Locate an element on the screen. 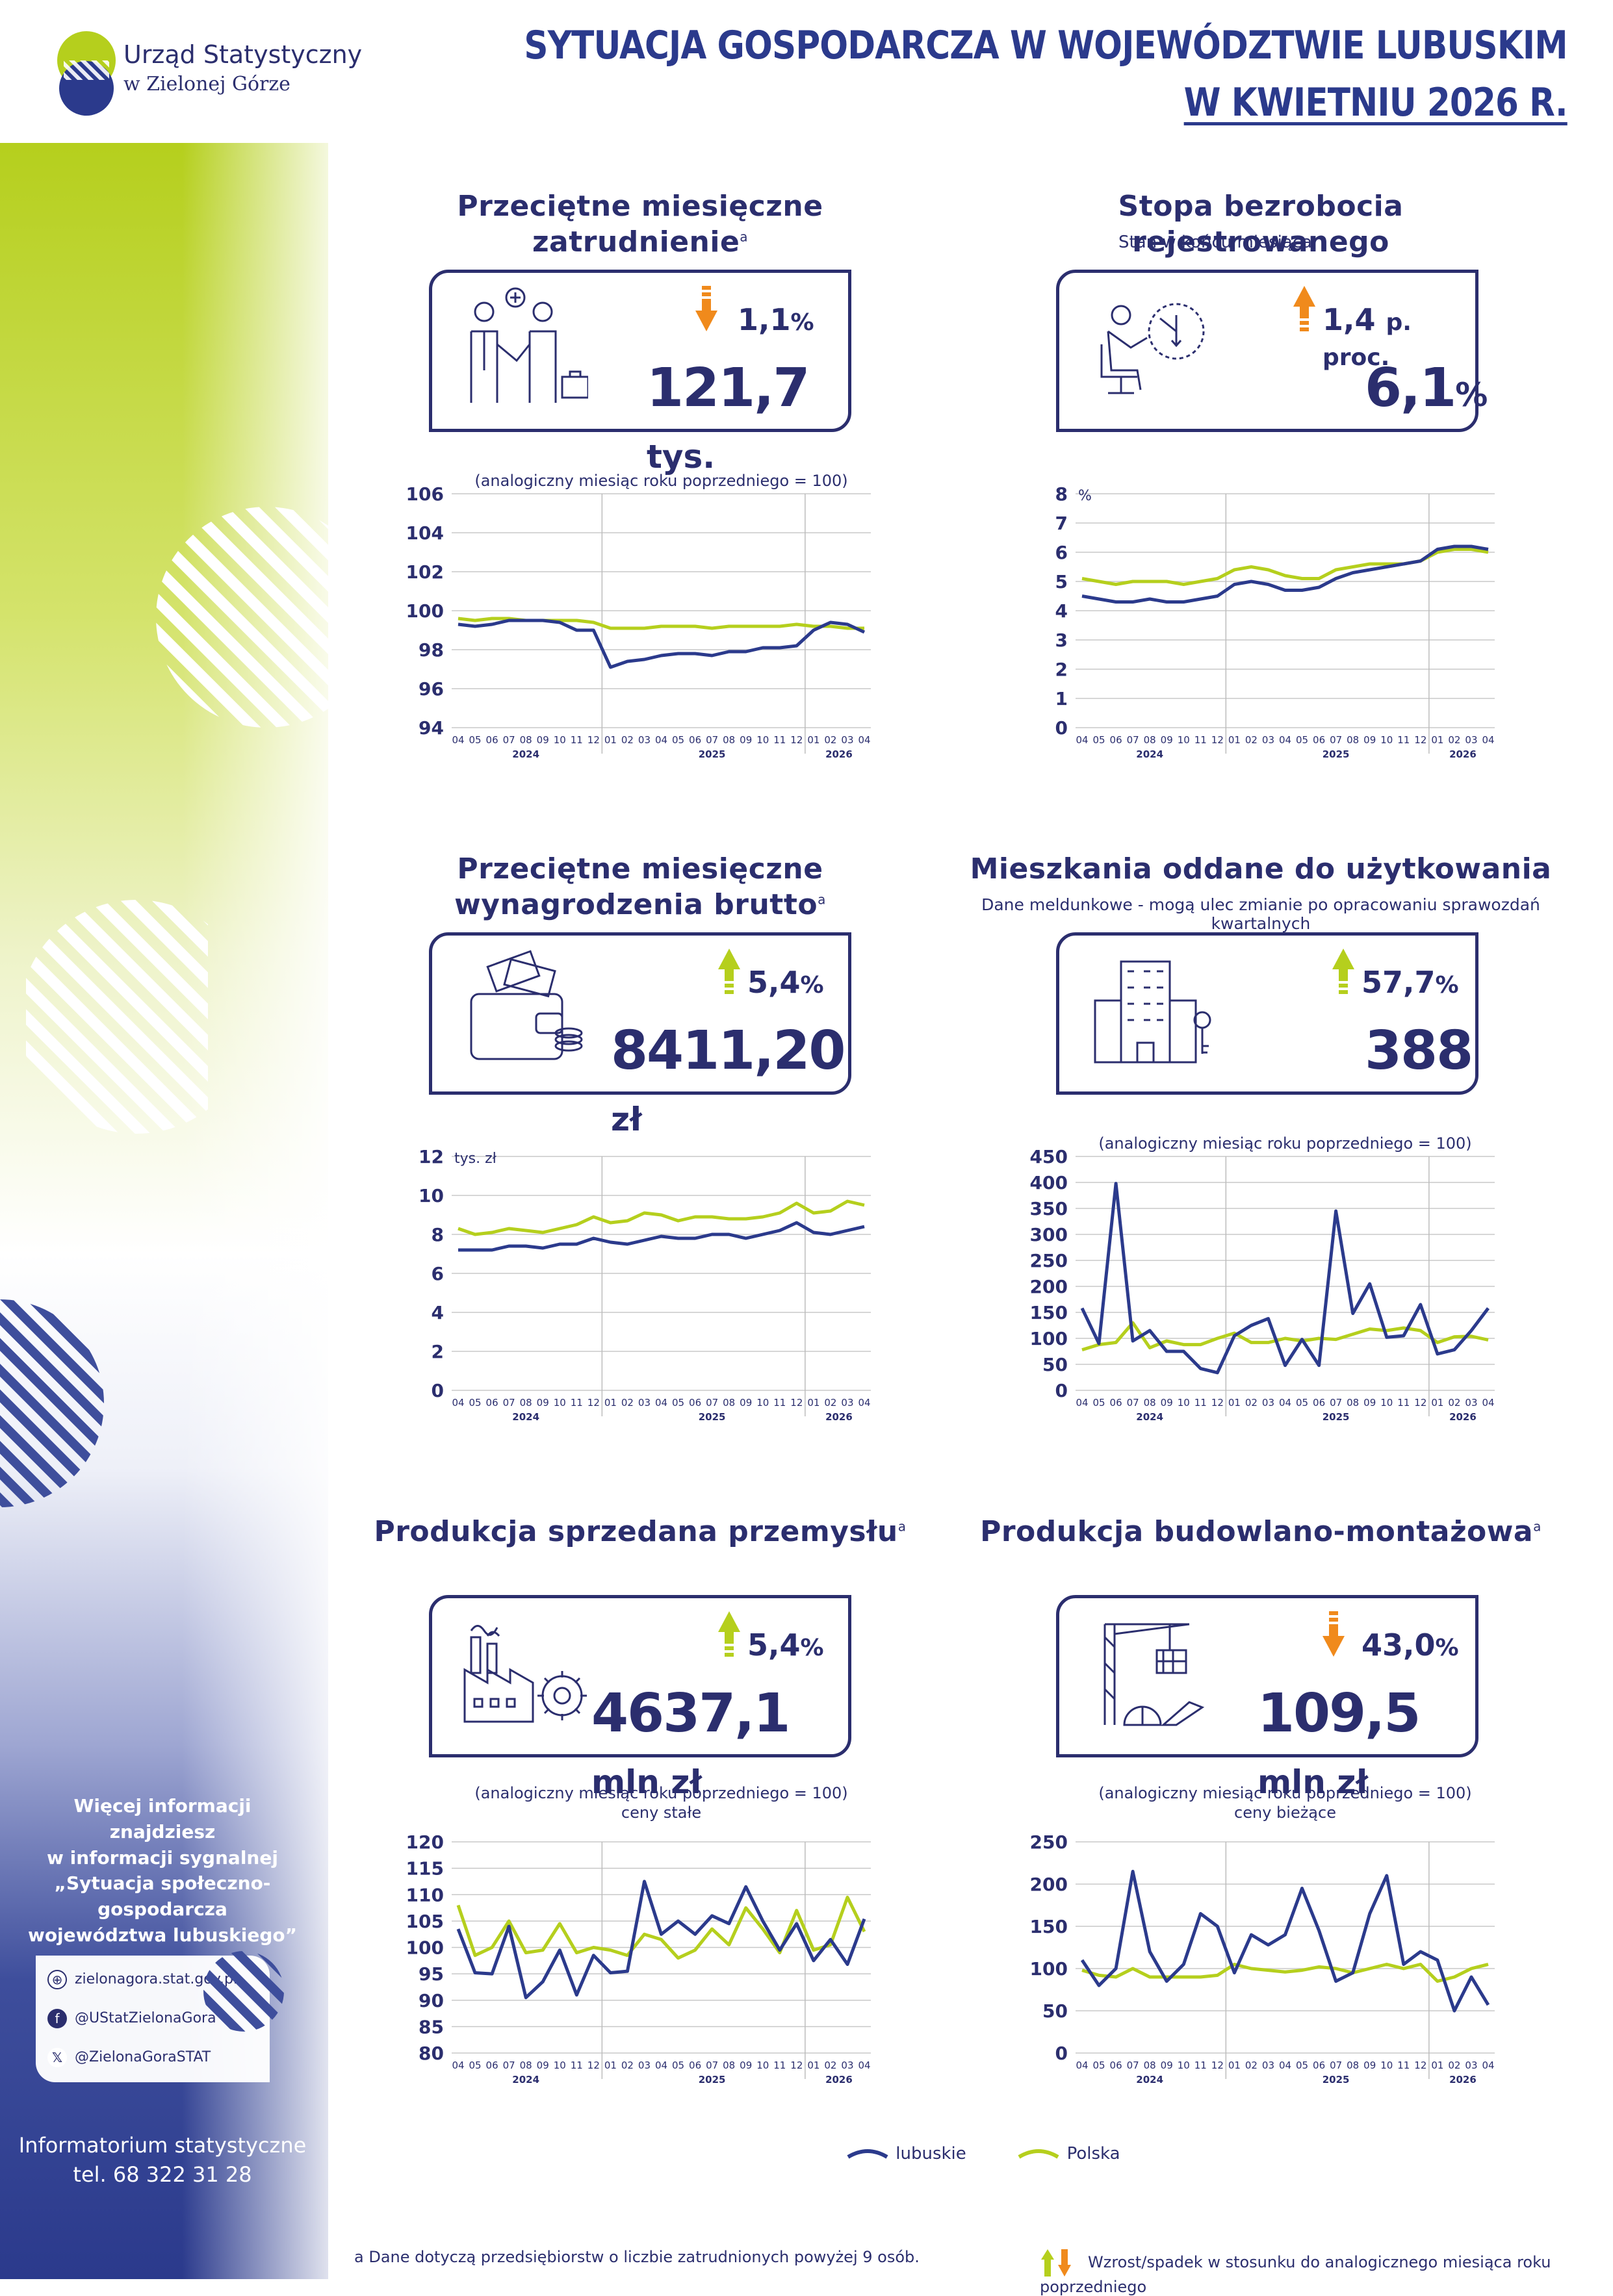 The width and height of the screenshot is (1613, 2296). y-tick-label: 150 is located at coordinates (1049, 1313).